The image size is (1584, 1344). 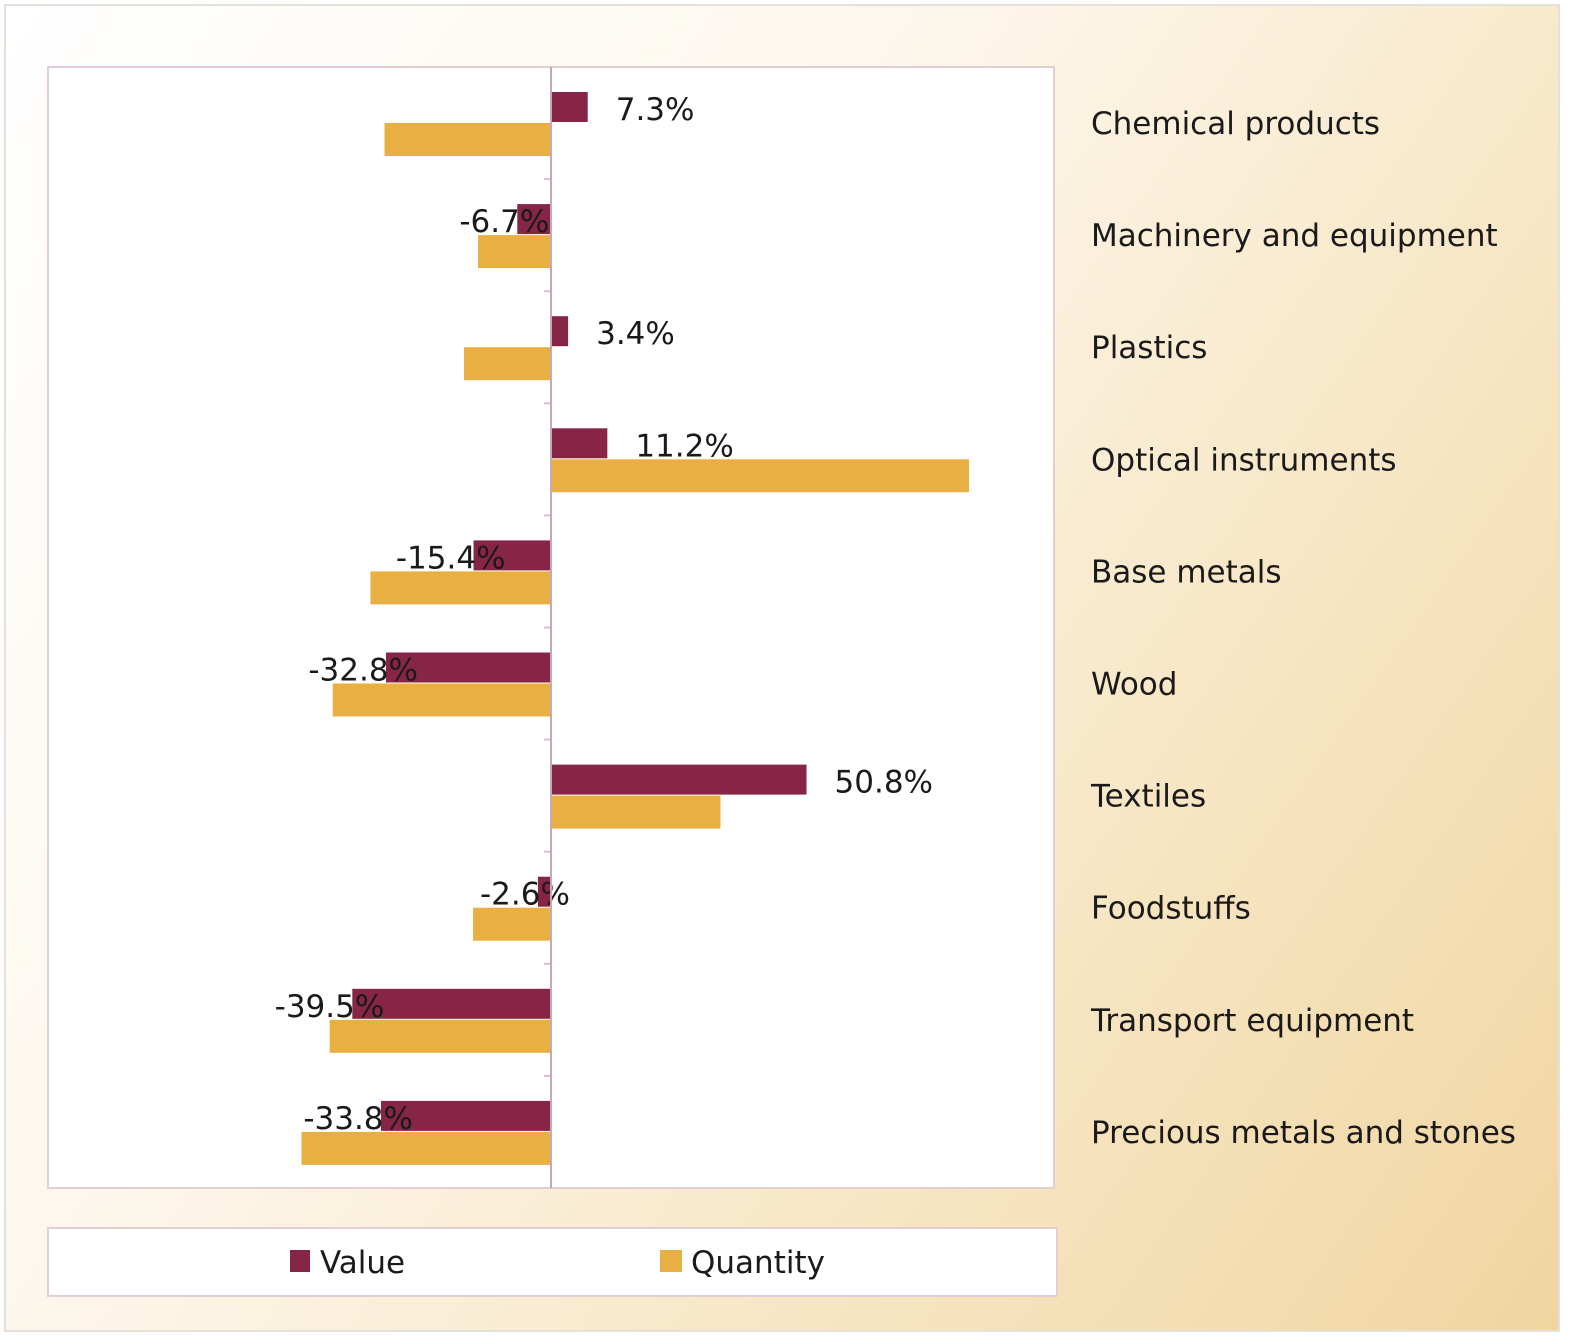 I want to click on category-label: Precious metals and stones, so click(x=1303, y=1133).